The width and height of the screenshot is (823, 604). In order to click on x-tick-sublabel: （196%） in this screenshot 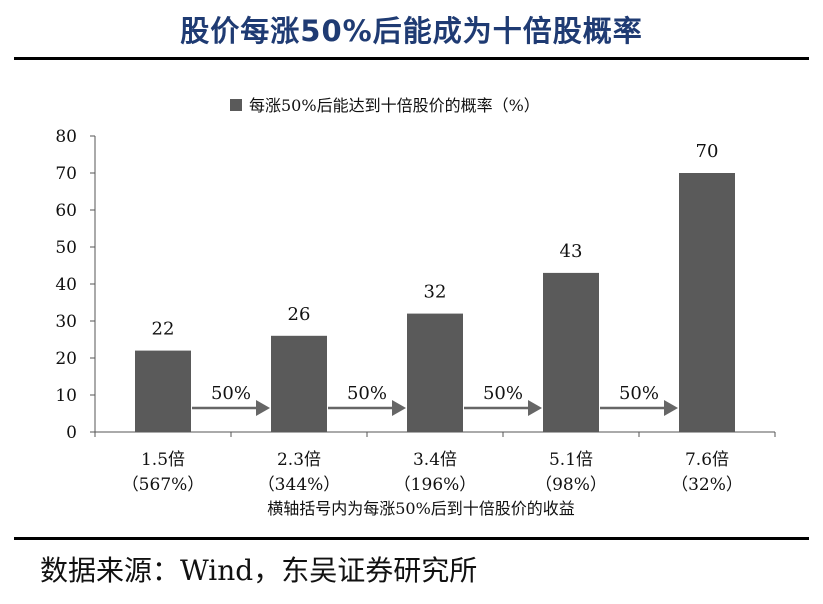, I will do `click(435, 485)`.